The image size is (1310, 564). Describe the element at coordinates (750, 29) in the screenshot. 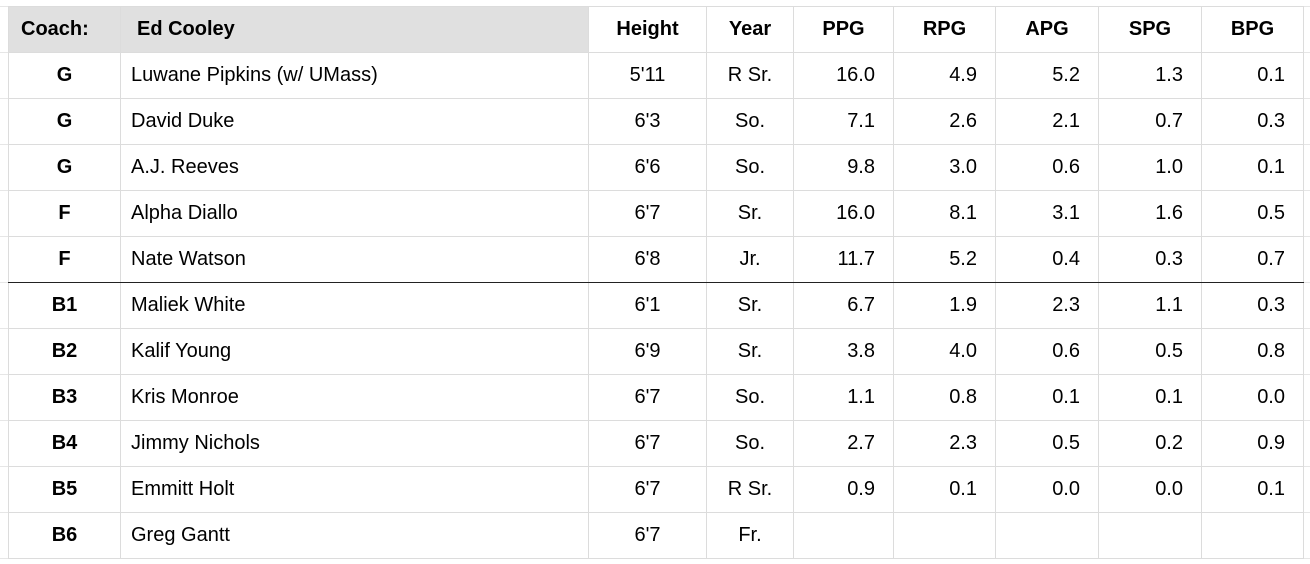

I see `header-cell: Year` at that location.